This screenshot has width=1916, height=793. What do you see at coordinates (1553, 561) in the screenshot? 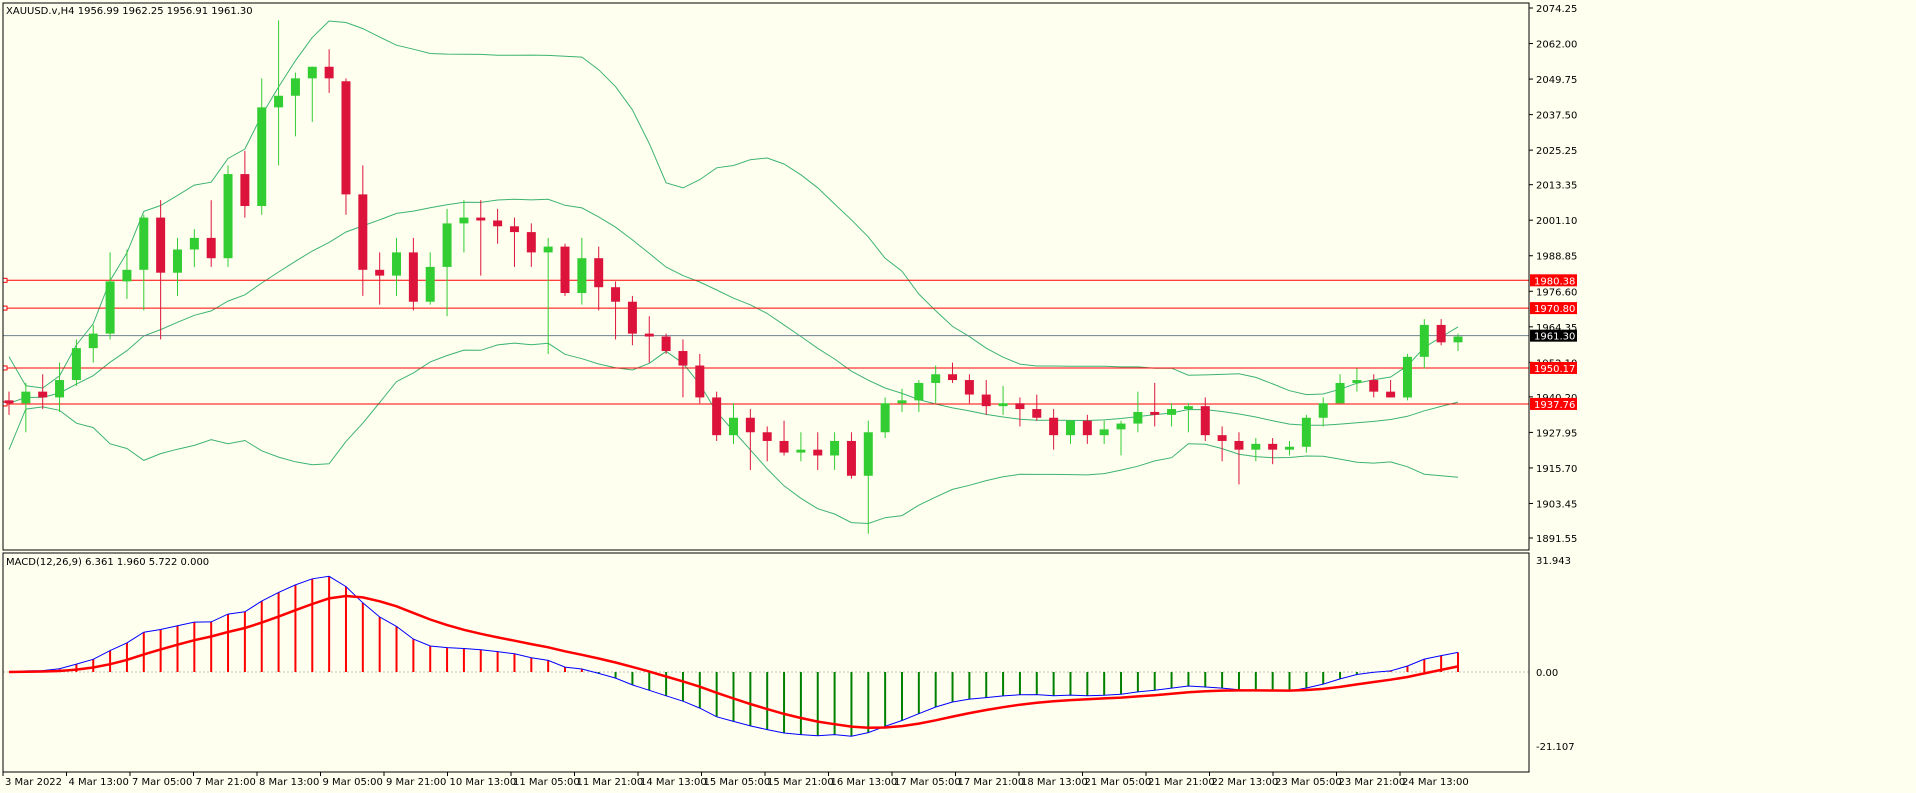
I see `macd-tick-label: 31.943` at bounding box center [1553, 561].